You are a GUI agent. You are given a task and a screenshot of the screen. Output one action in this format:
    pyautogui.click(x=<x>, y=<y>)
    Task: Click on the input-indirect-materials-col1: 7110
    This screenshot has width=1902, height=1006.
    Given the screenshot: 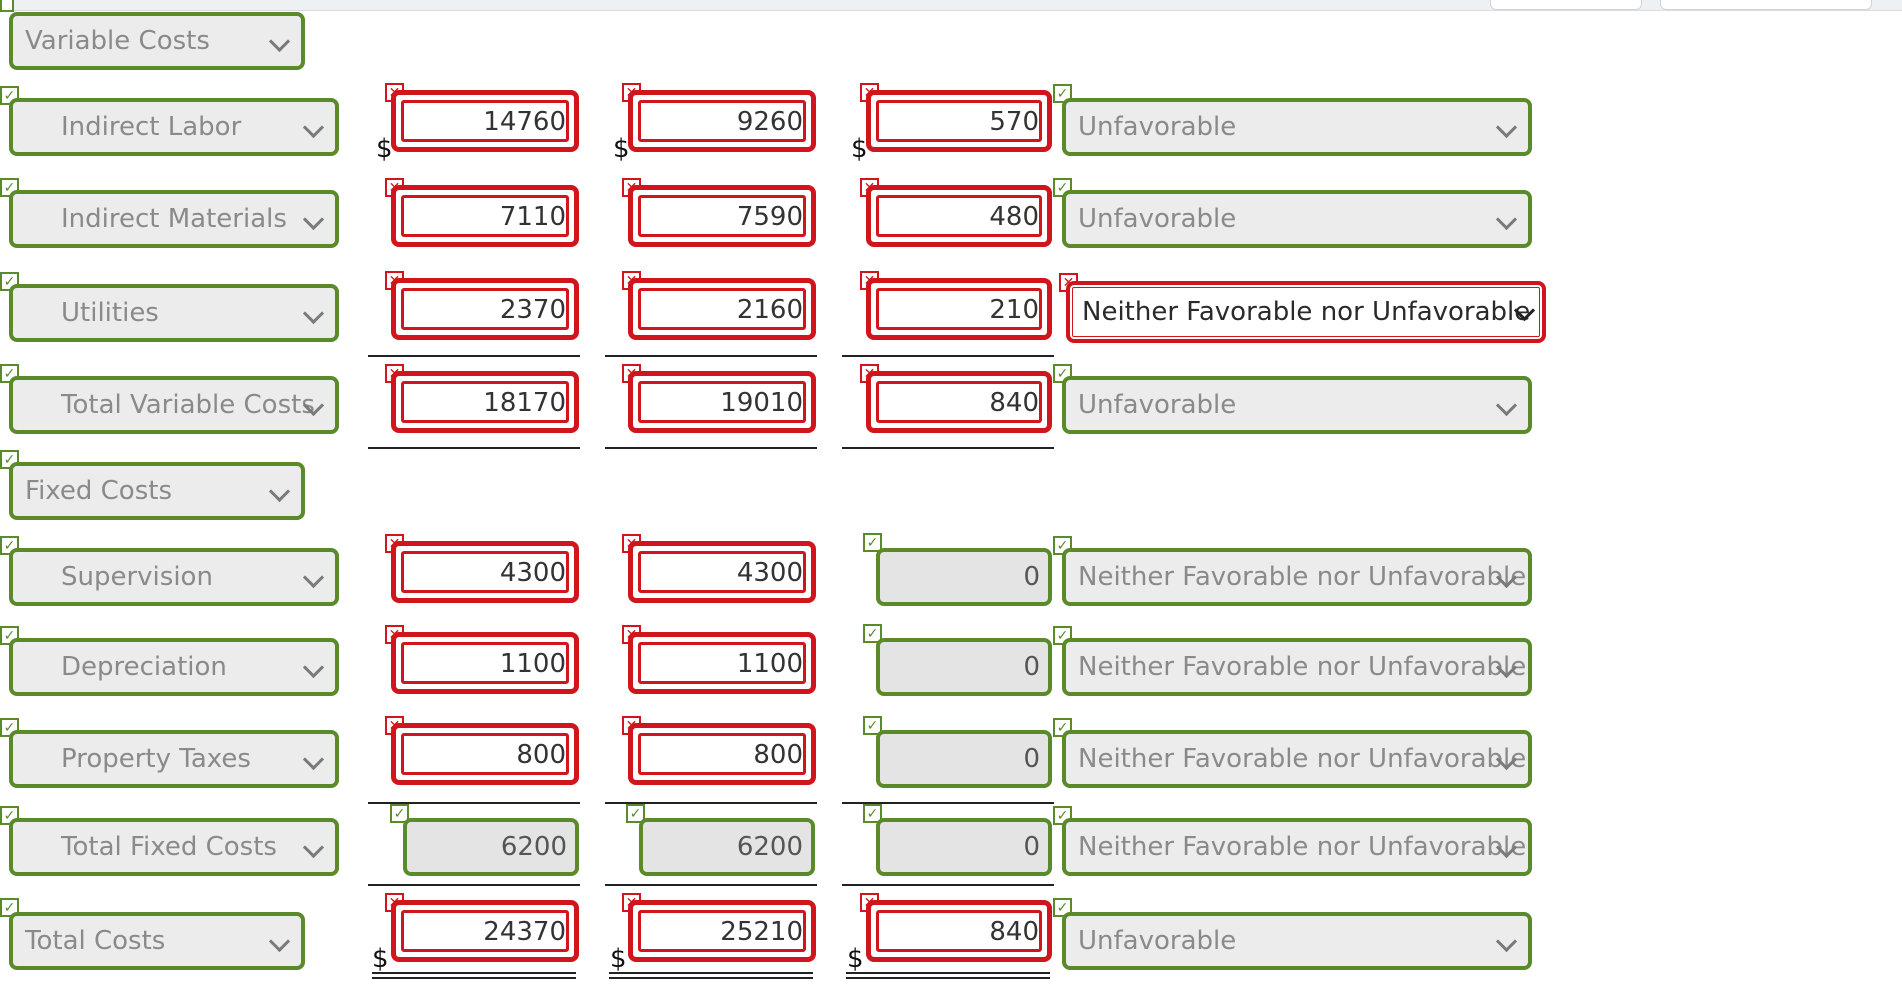 What is the action you would take?
    pyautogui.click(x=485, y=216)
    